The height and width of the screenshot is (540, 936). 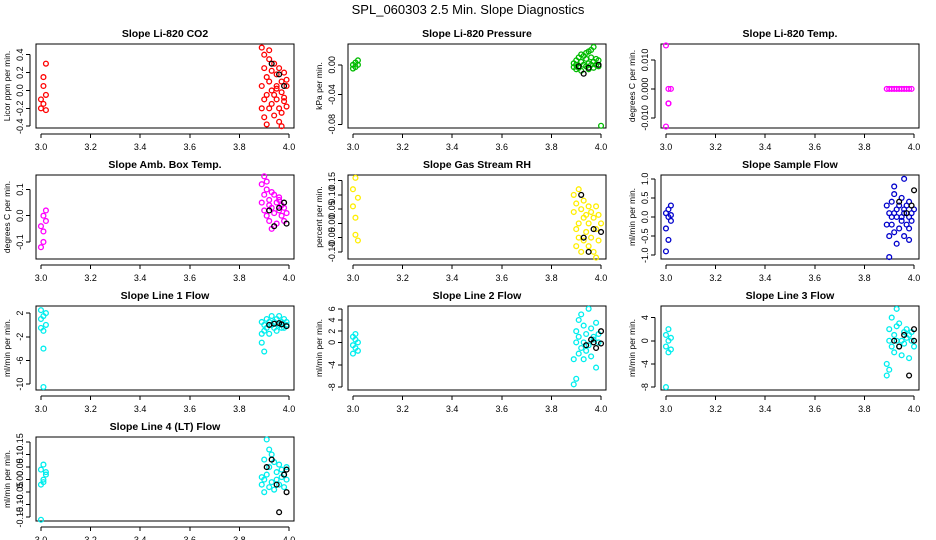 I want to click on y-tick-label: 0.2, so click(x=20, y=72).